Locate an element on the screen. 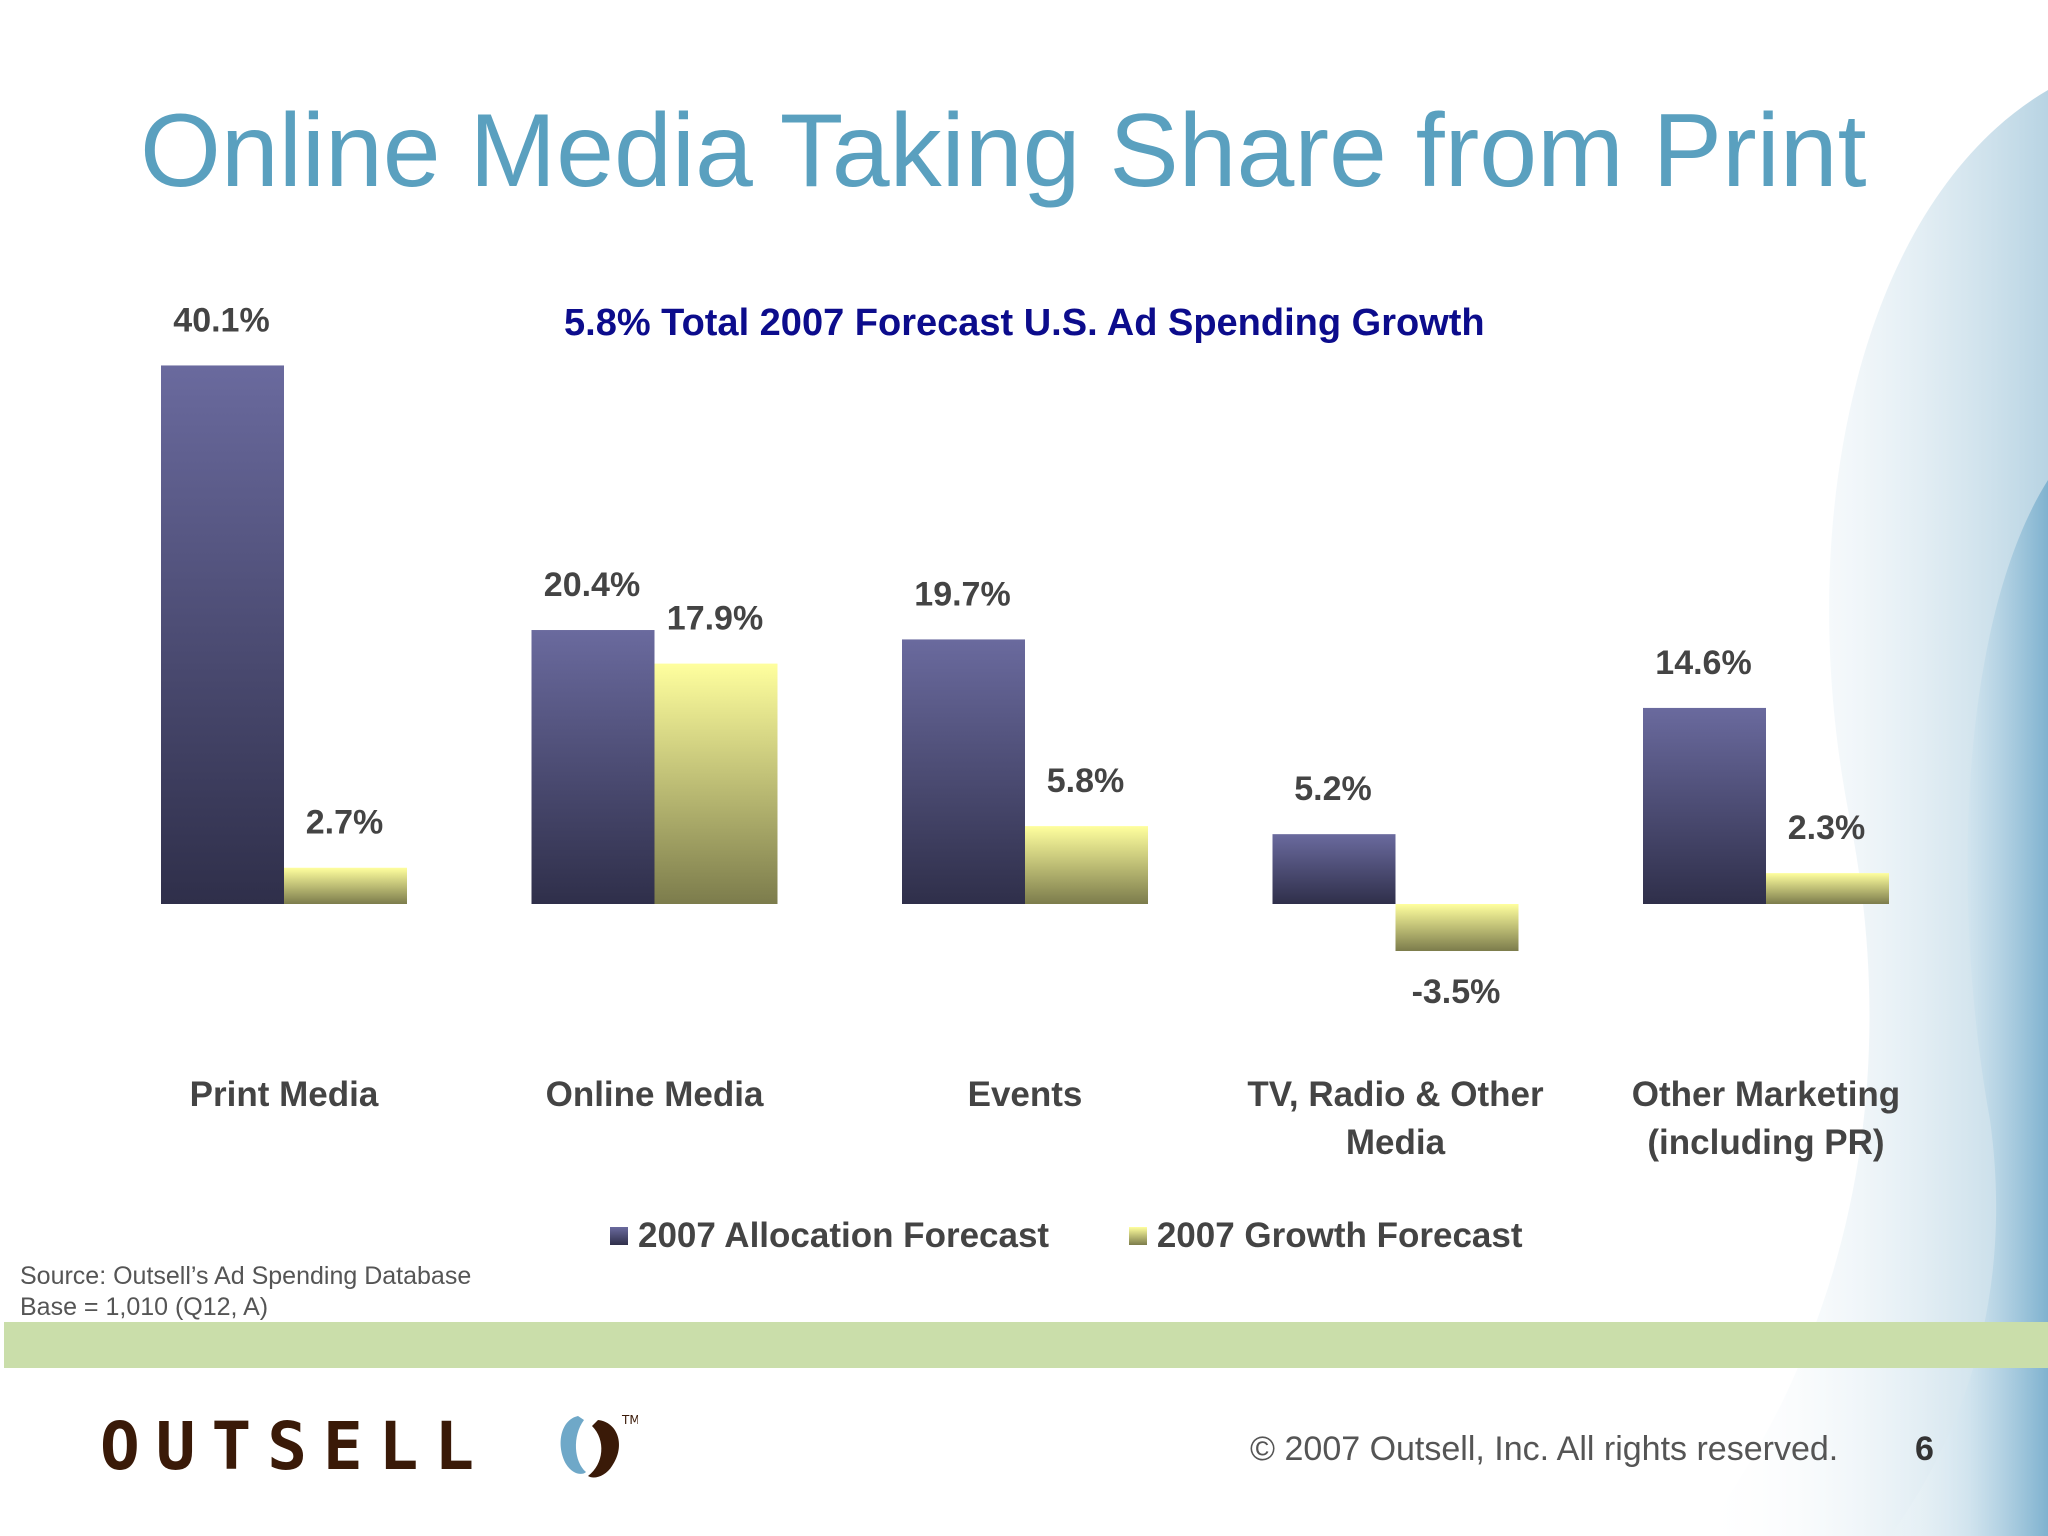  data-label-growth-0: 2.7% is located at coordinates (345, 823).